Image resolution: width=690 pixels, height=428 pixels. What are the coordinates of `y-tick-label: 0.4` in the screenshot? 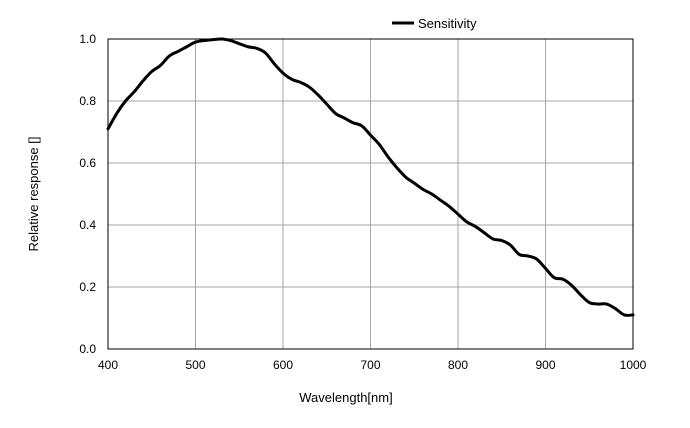 It's located at (87, 225).